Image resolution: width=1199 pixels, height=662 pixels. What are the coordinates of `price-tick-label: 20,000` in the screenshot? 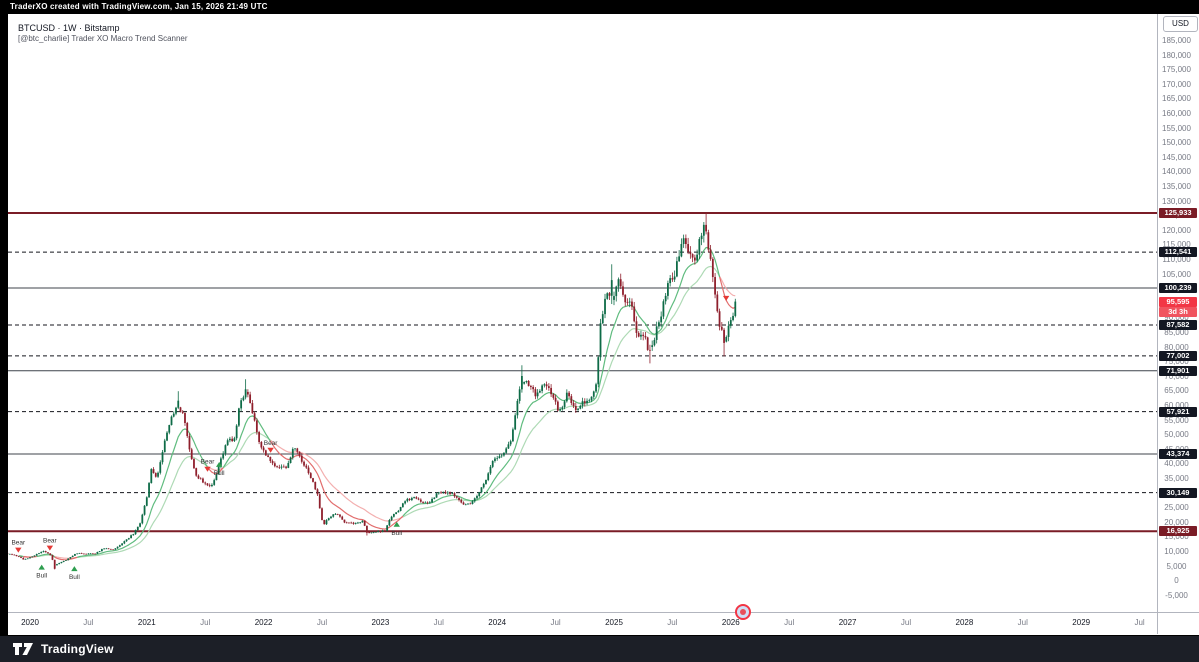 It's located at (1176, 522).